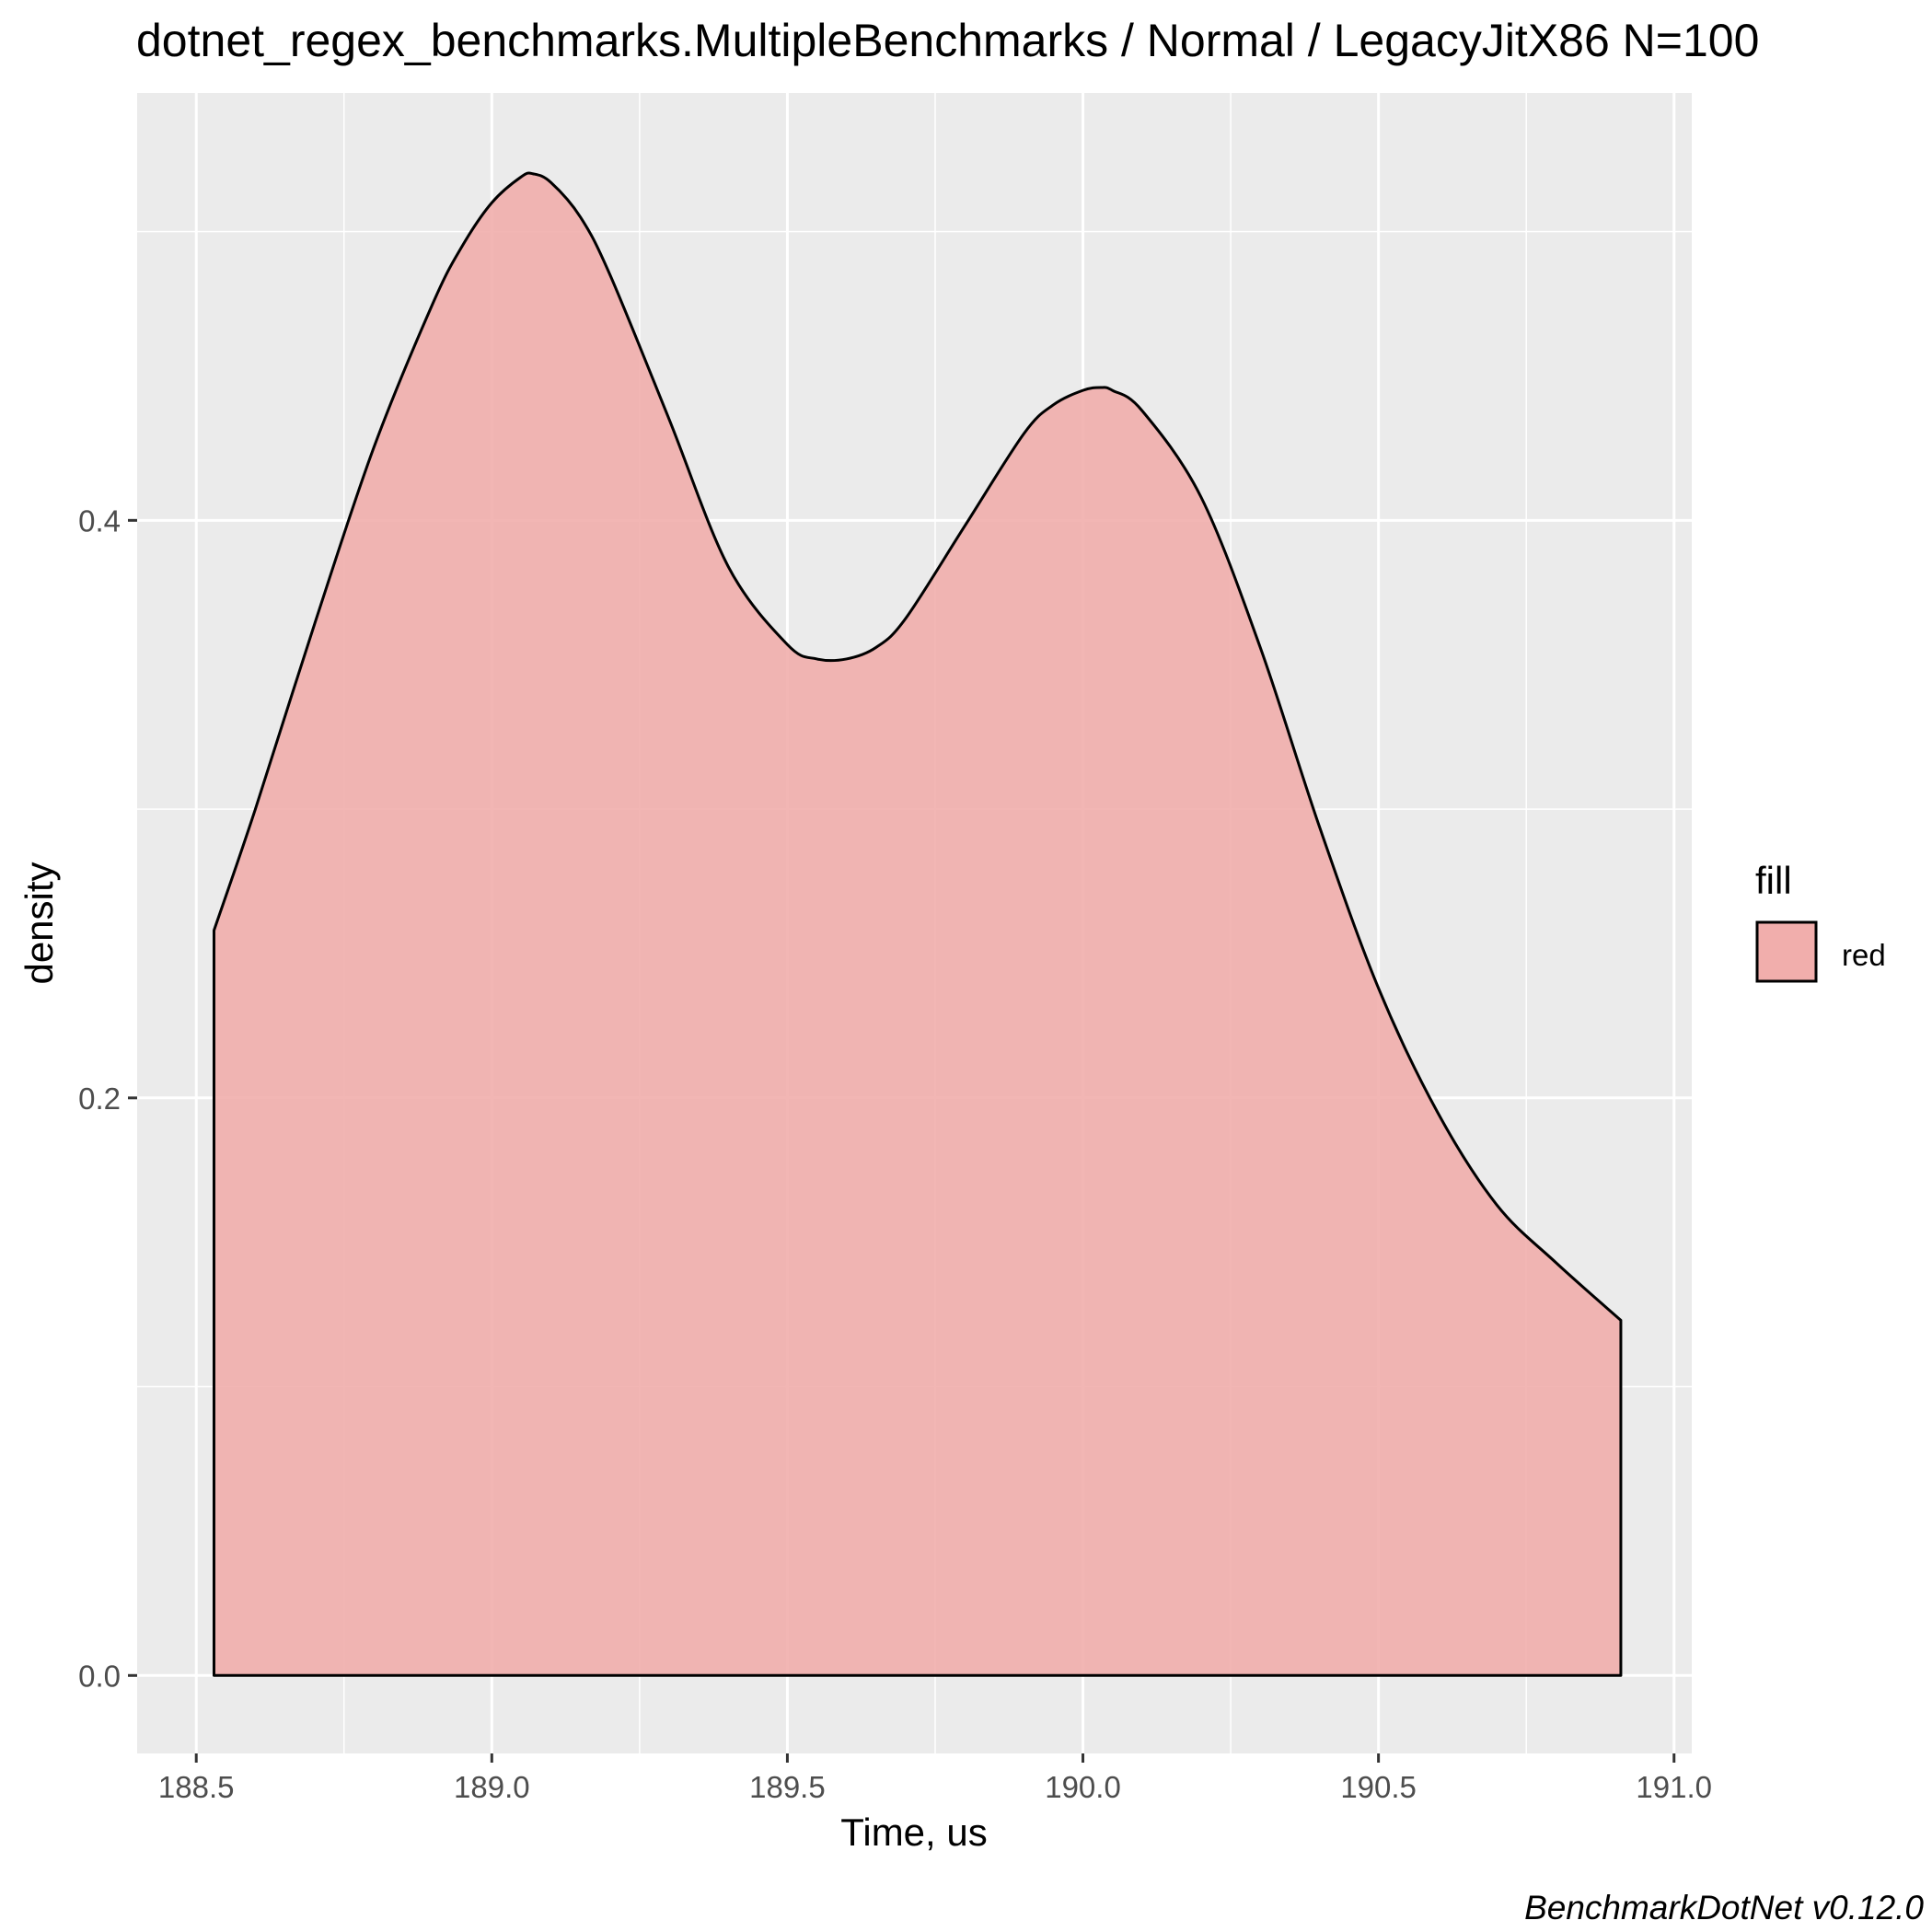 The image size is (1932, 1932). I want to click on x-axis-label: Time, us, so click(914, 1833).